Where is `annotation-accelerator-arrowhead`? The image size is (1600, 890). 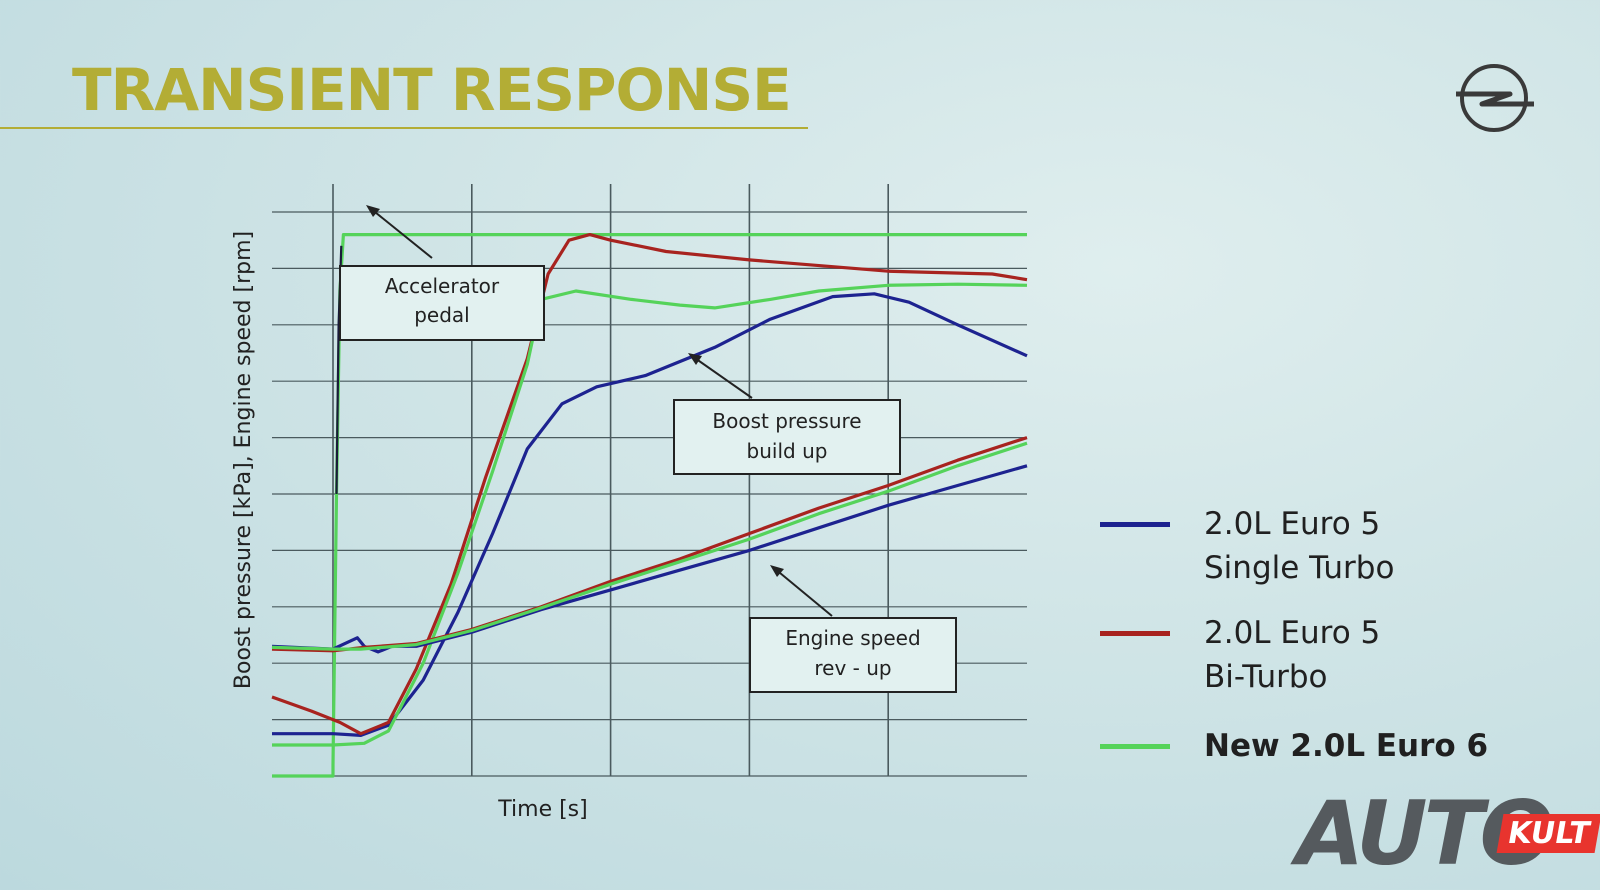 annotation-accelerator-arrowhead is located at coordinates (373, 211).